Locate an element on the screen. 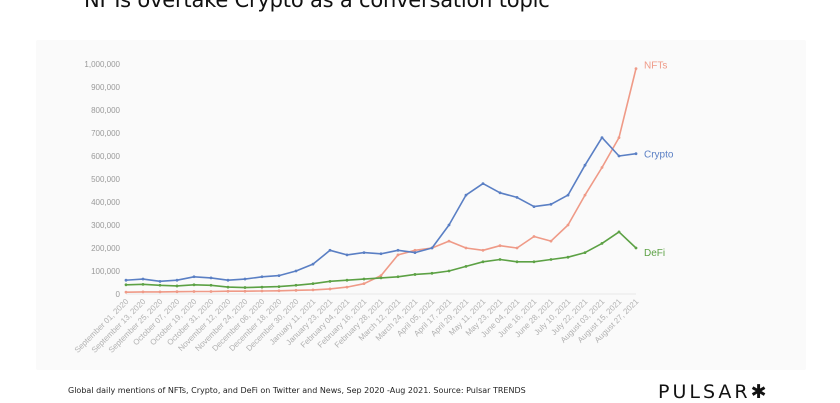 The height and width of the screenshot is (403, 840). y-tick-label: 600,000 is located at coordinates (105, 156).